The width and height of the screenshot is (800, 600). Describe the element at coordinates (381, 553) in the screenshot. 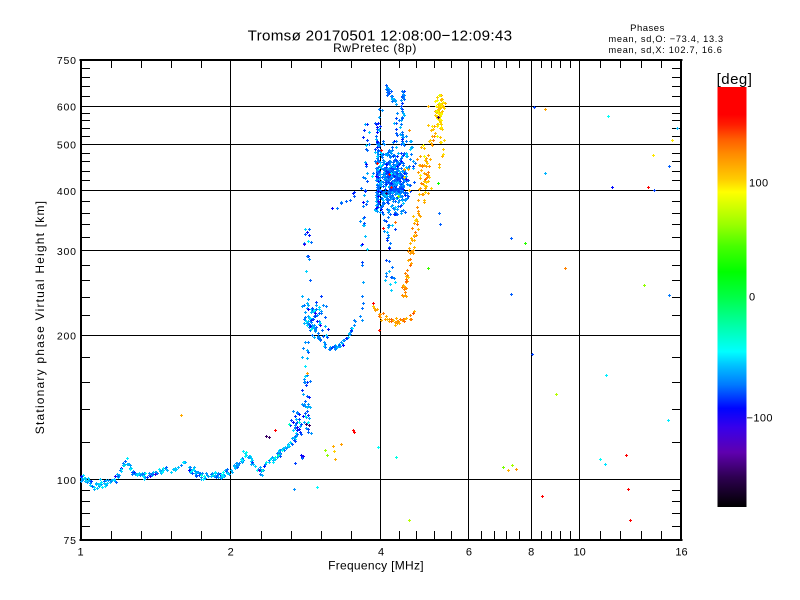

I see `svg-text: 4` at that location.